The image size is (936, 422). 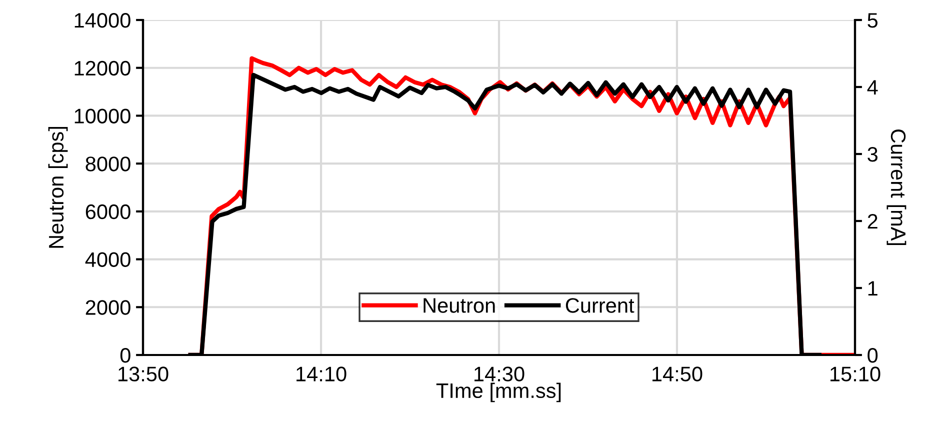 What do you see at coordinates (872, 87) in the screenshot?
I see `y2-tick-label: 4` at bounding box center [872, 87].